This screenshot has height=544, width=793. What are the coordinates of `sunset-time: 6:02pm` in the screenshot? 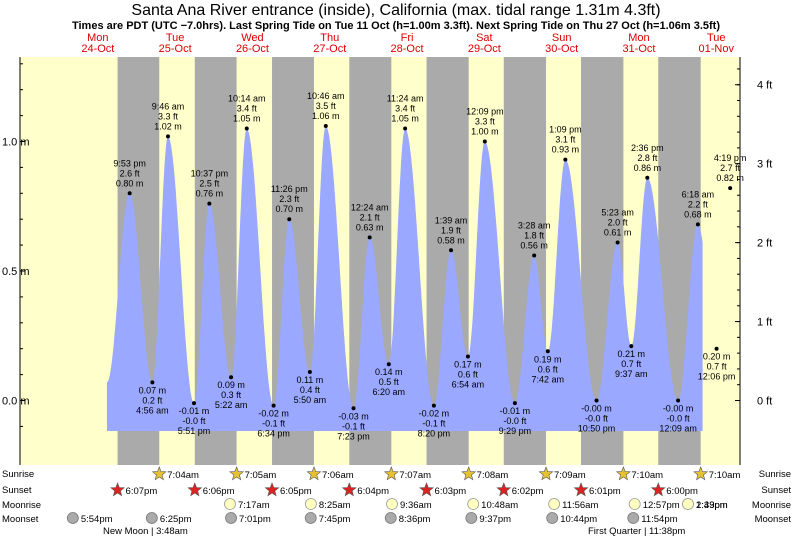 It's located at (528, 491).